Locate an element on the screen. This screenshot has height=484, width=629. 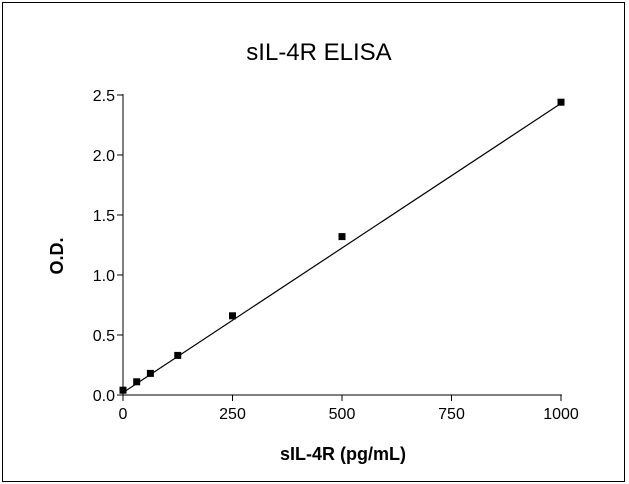
x-tick-label: 750 is located at coordinates (451, 414).